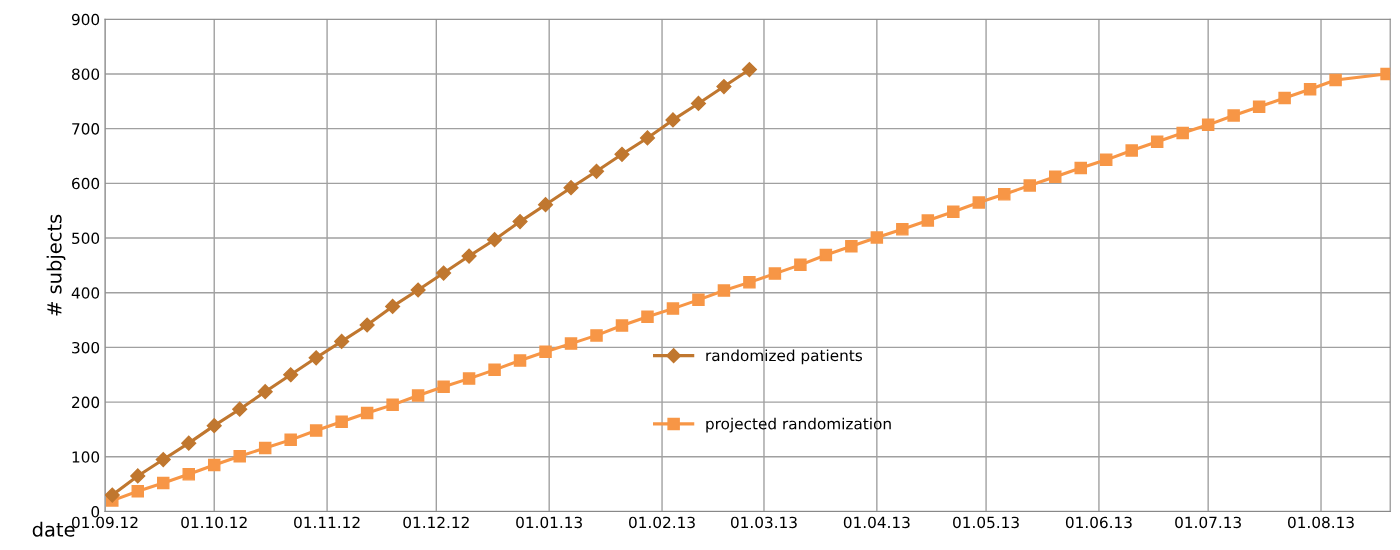 Image resolution: width=1400 pixels, height=550 pixels. What do you see at coordinates (86, 402) in the screenshot?
I see `y-tick-label: 200` at bounding box center [86, 402].